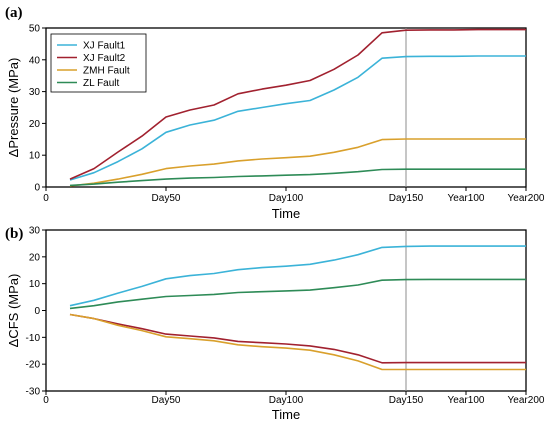 The height and width of the screenshot is (430, 550). I want to click on panel-b-y-tick-label: 10, so click(35, 284).